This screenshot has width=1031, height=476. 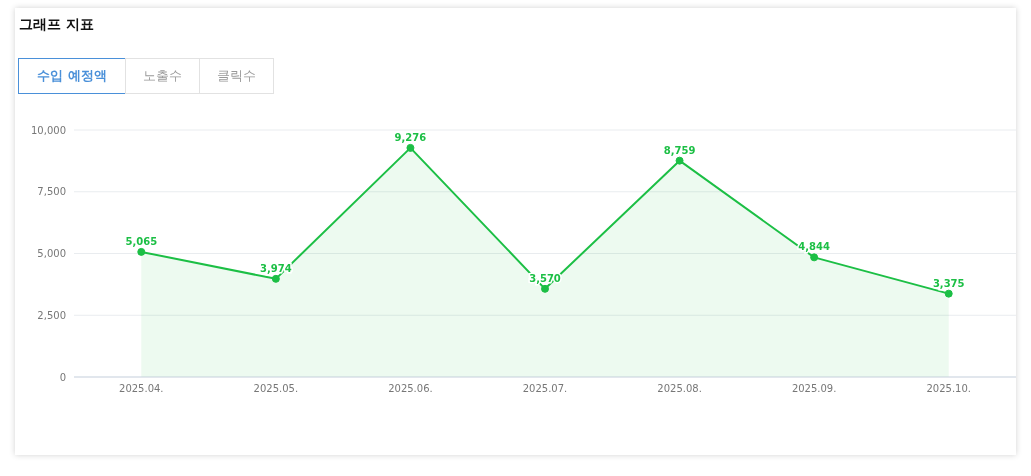 I want to click on data-label: 5,065, so click(x=141, y=241).